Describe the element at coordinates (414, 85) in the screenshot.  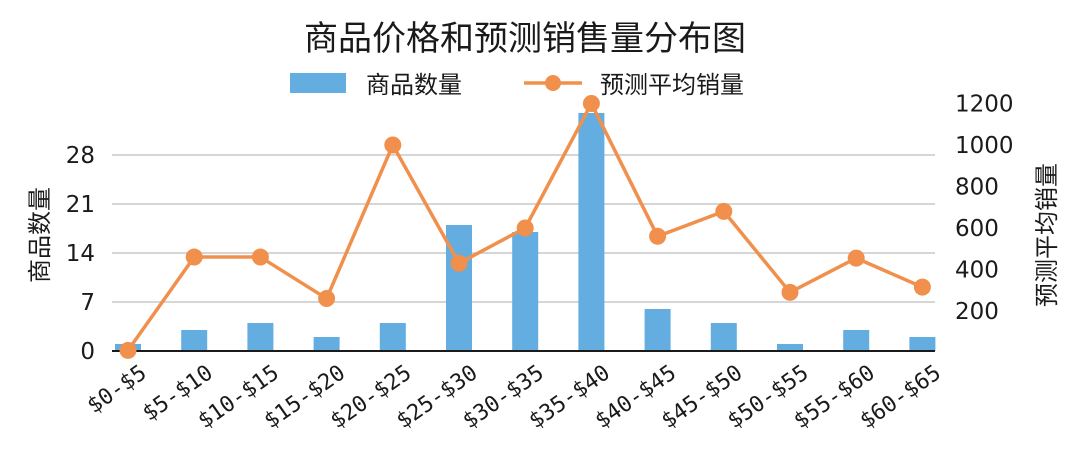
I see `legend-bar-label: 商品数量` at that location.